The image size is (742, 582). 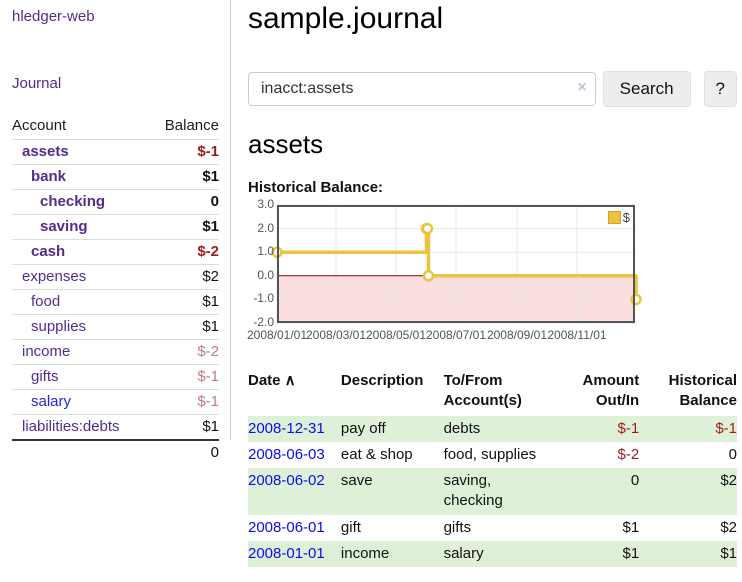 I want to click on account-link: saving, so click(x=64, y=226).